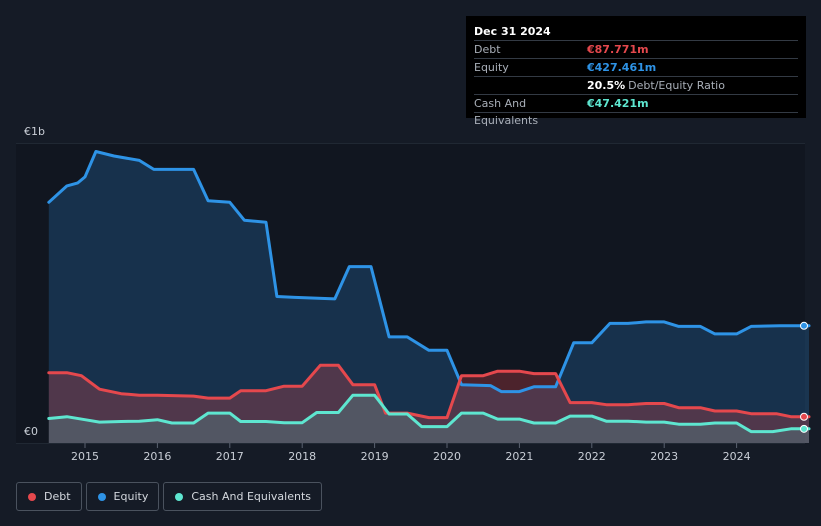 This screenshot has height=526, width=821. What do you see at coordinates (429, 413) in the screenshot?
I see `cash-and-equivalents-line` at bounding box center [429, 413].